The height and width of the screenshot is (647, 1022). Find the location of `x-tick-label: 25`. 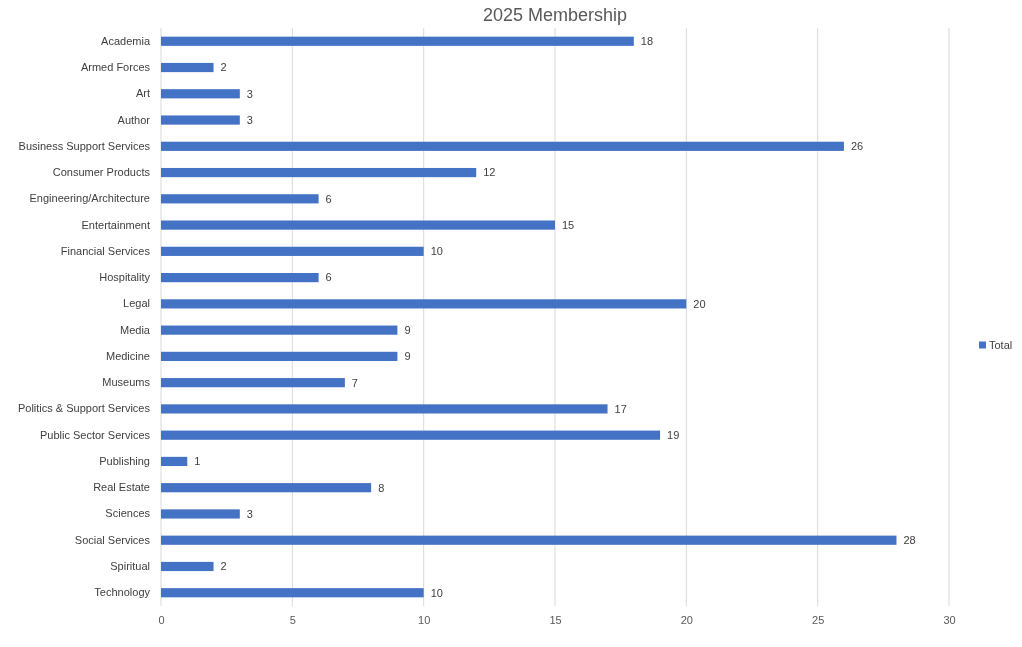

x-tick-label: 25 is located at coordinates (818, 619).